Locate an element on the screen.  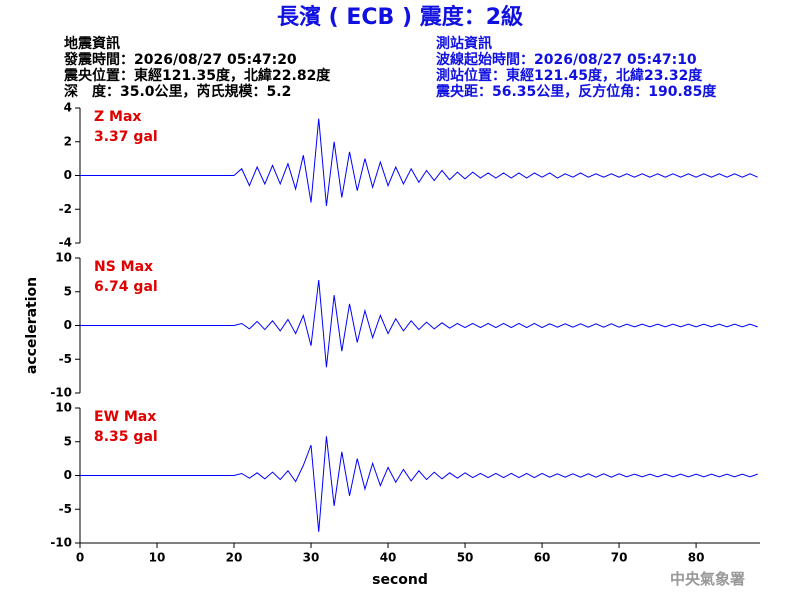
info-line: 深 度：35.0公里，芮氏規模：5.2 is located at coordinates (177, 91).